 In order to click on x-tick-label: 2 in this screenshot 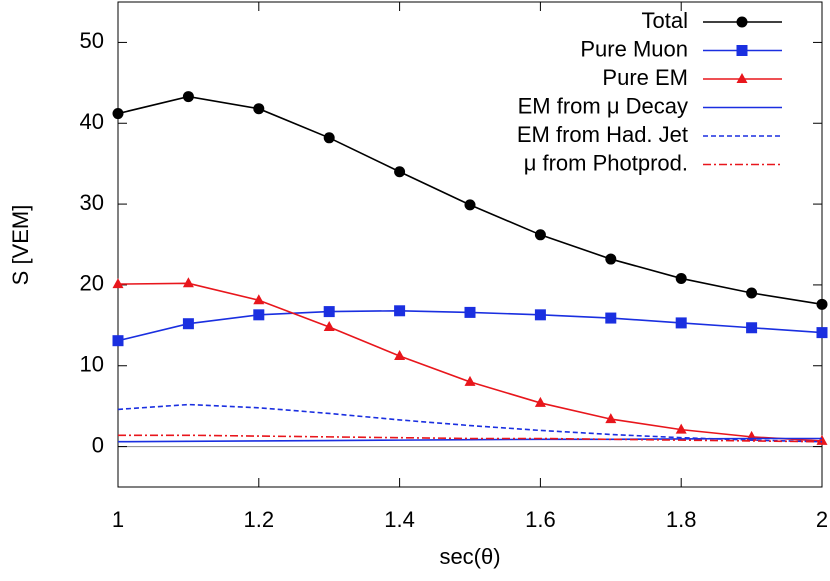, I will do `click(822, 519)`.